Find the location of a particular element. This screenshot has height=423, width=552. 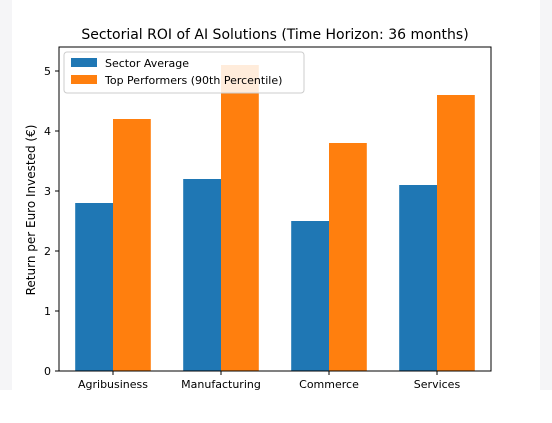

x-tick-label: Commerce is located at coordinates (329, 384).